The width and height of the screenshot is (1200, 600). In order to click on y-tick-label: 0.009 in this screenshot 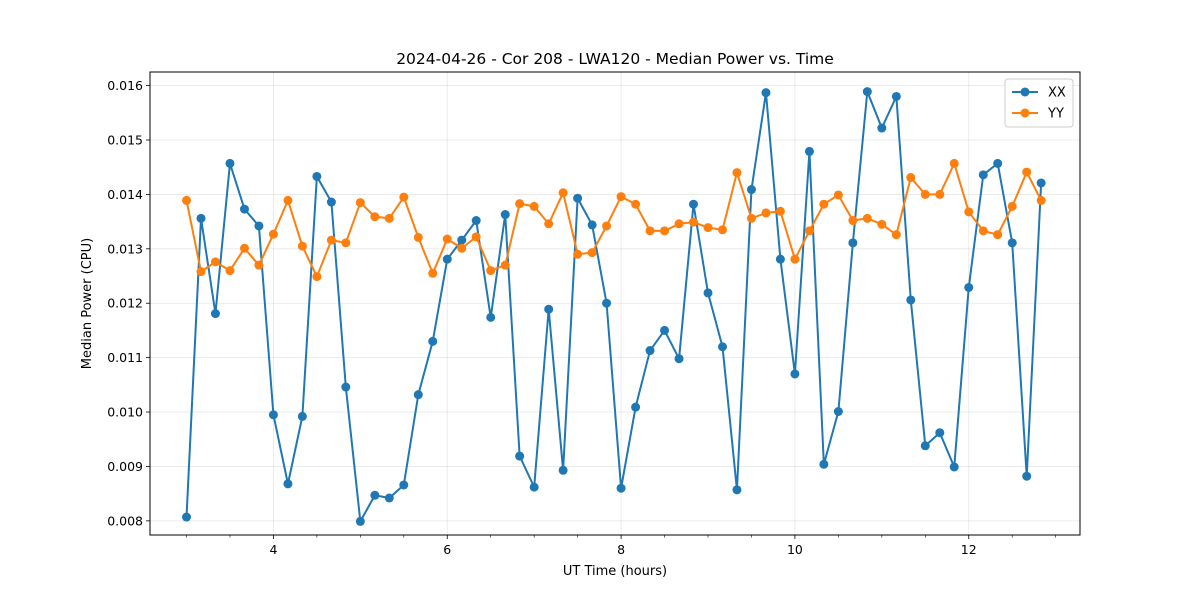, I will do `click(125, 466)`.